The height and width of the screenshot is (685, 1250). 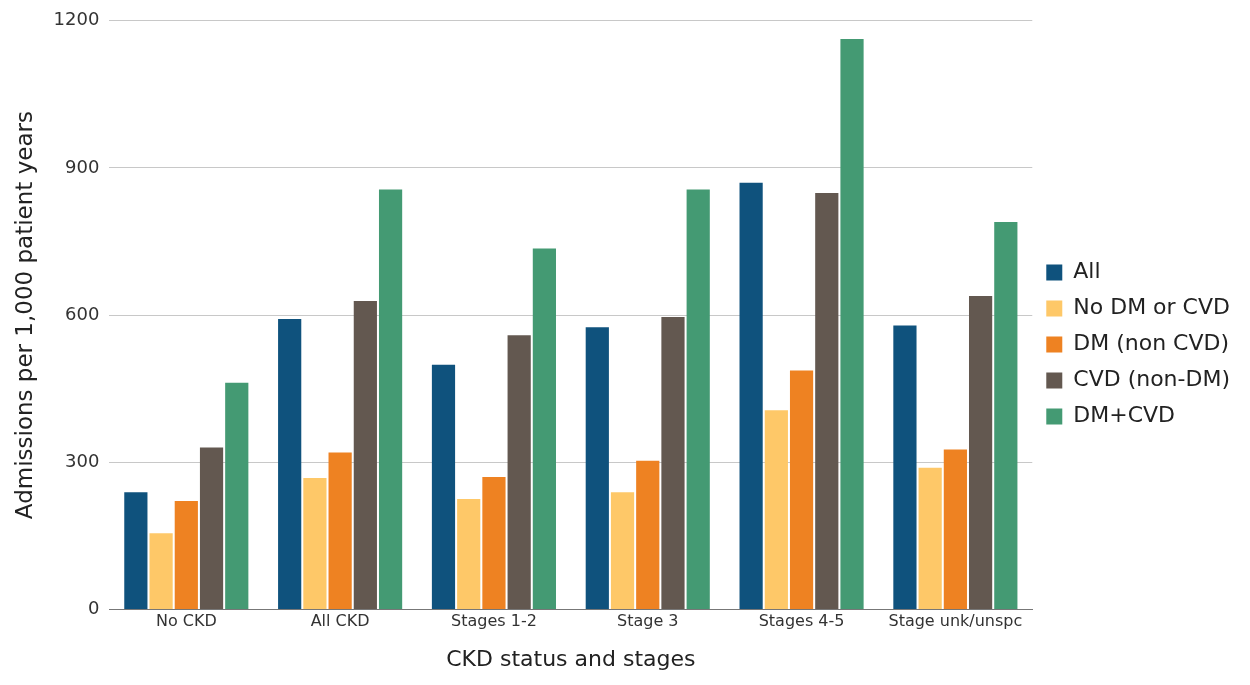 I want to click on legend-label: DM (non CVD), so click(x=1151, y=343).